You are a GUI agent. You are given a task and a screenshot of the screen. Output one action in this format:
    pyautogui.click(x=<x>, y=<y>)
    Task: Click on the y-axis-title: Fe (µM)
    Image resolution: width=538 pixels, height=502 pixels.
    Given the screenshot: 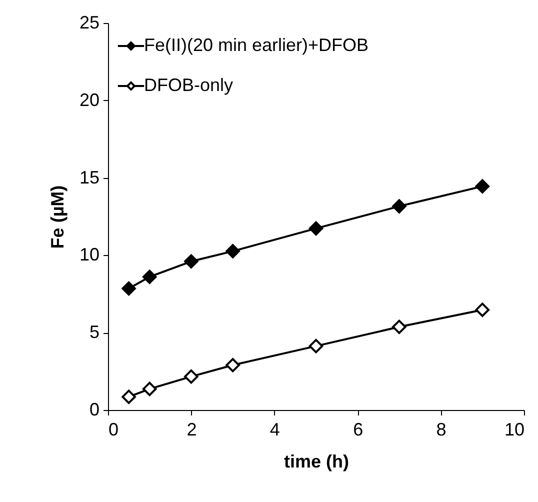 What is the action you would take?
    pyautogui.click(x=57, y=217)
    